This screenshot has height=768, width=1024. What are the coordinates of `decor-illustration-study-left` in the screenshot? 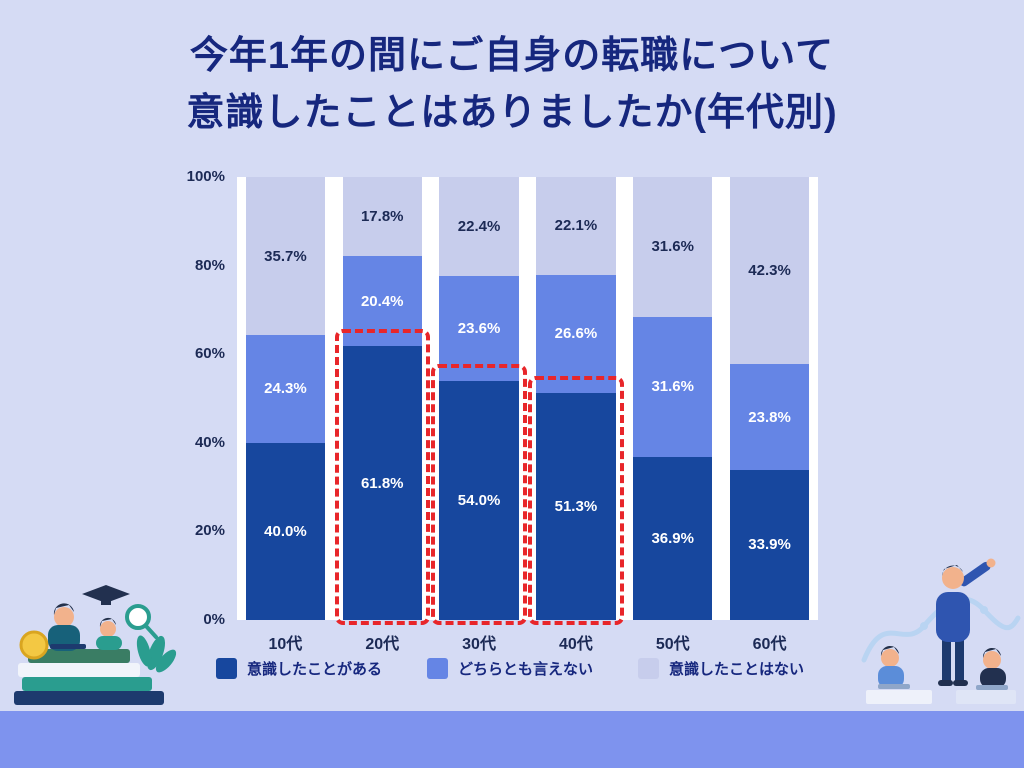 It's located at (95, 645).